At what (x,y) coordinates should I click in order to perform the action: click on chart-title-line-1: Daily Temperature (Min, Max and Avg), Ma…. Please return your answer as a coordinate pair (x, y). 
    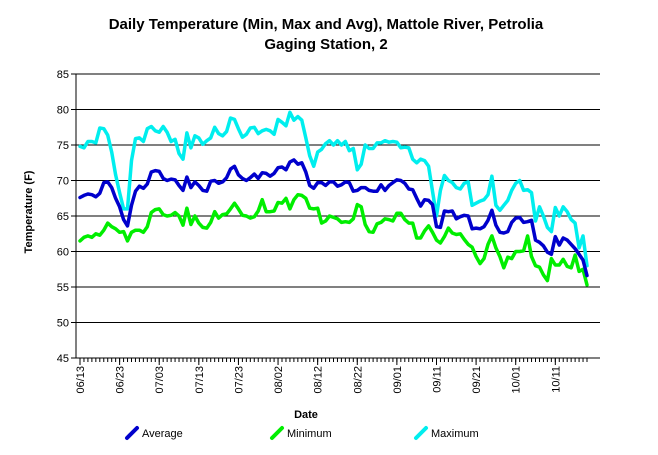
    Looking at the image, I should click on (326, 24).